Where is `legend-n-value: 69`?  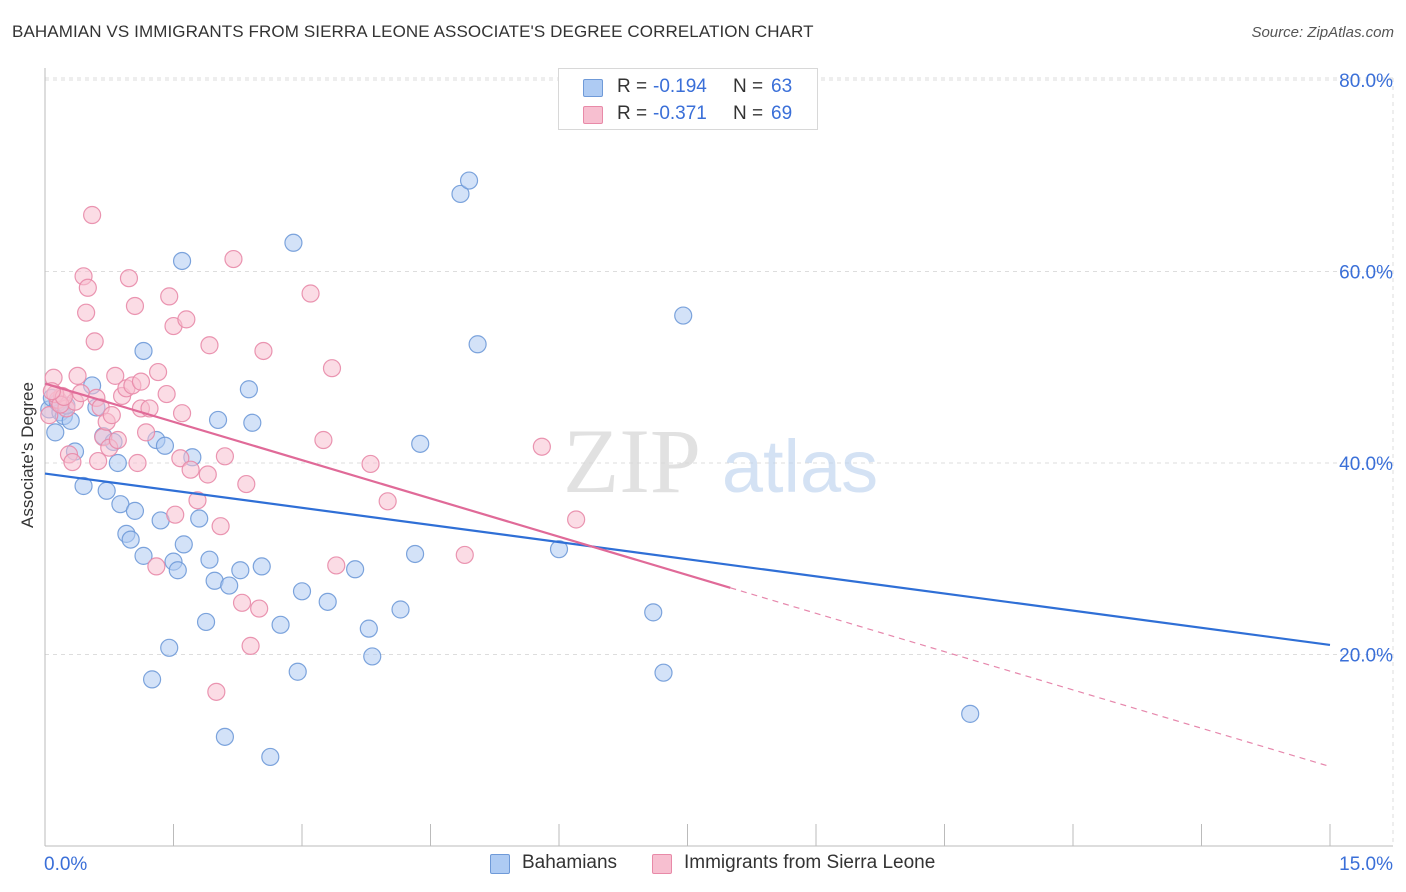 legend-n-value: 69 is located at coordinates (782, 113).